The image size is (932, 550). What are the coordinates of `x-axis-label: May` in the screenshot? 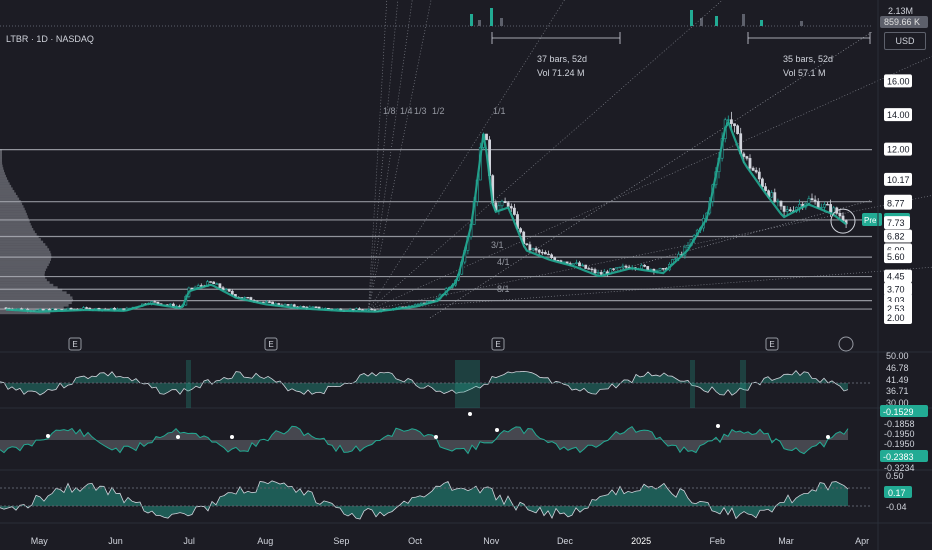 It's located at (40, 541).